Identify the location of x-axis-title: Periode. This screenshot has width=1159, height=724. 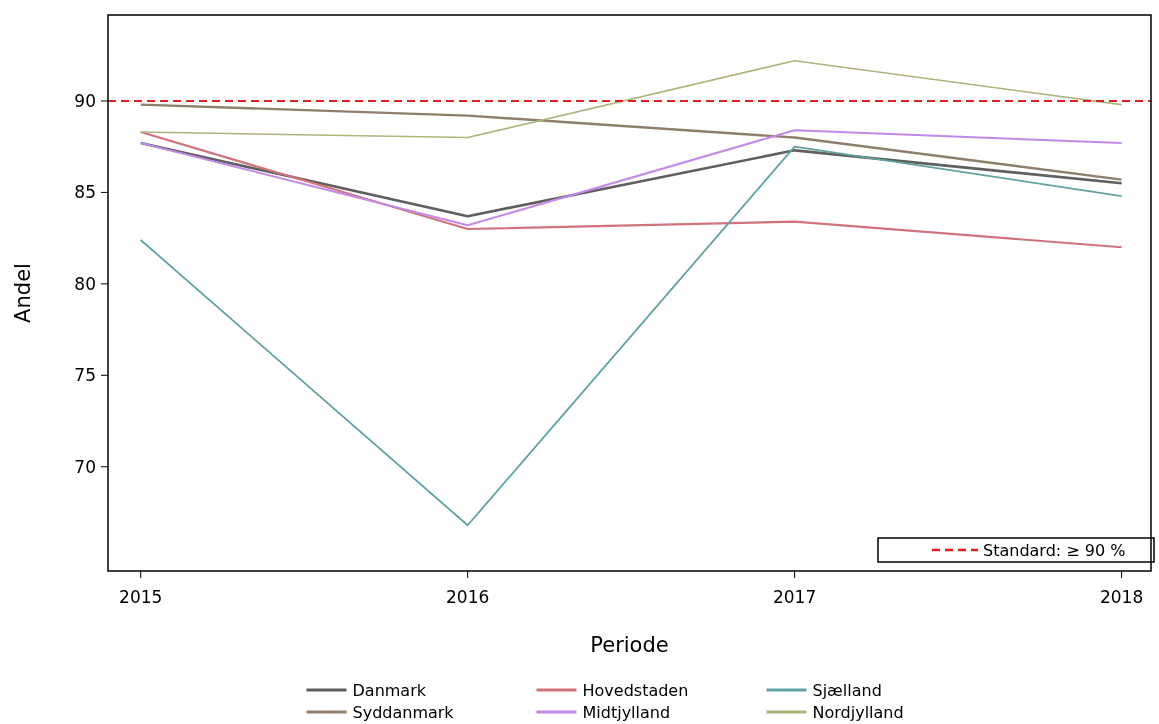
(629, 645).